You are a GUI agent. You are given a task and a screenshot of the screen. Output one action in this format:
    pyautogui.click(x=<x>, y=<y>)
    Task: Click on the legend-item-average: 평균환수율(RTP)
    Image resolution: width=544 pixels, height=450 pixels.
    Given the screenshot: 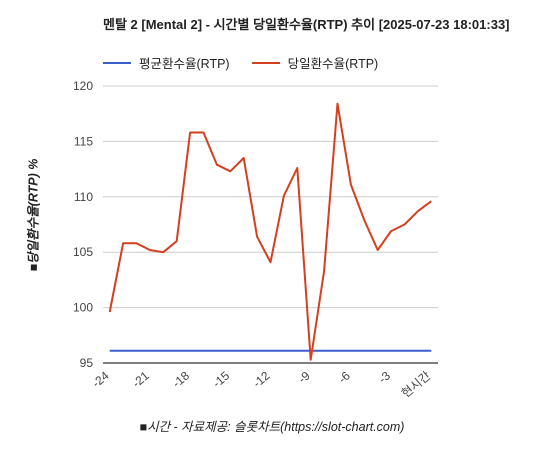 What is the action you would take?
    pyautogui.click(x=166, y=62)
    